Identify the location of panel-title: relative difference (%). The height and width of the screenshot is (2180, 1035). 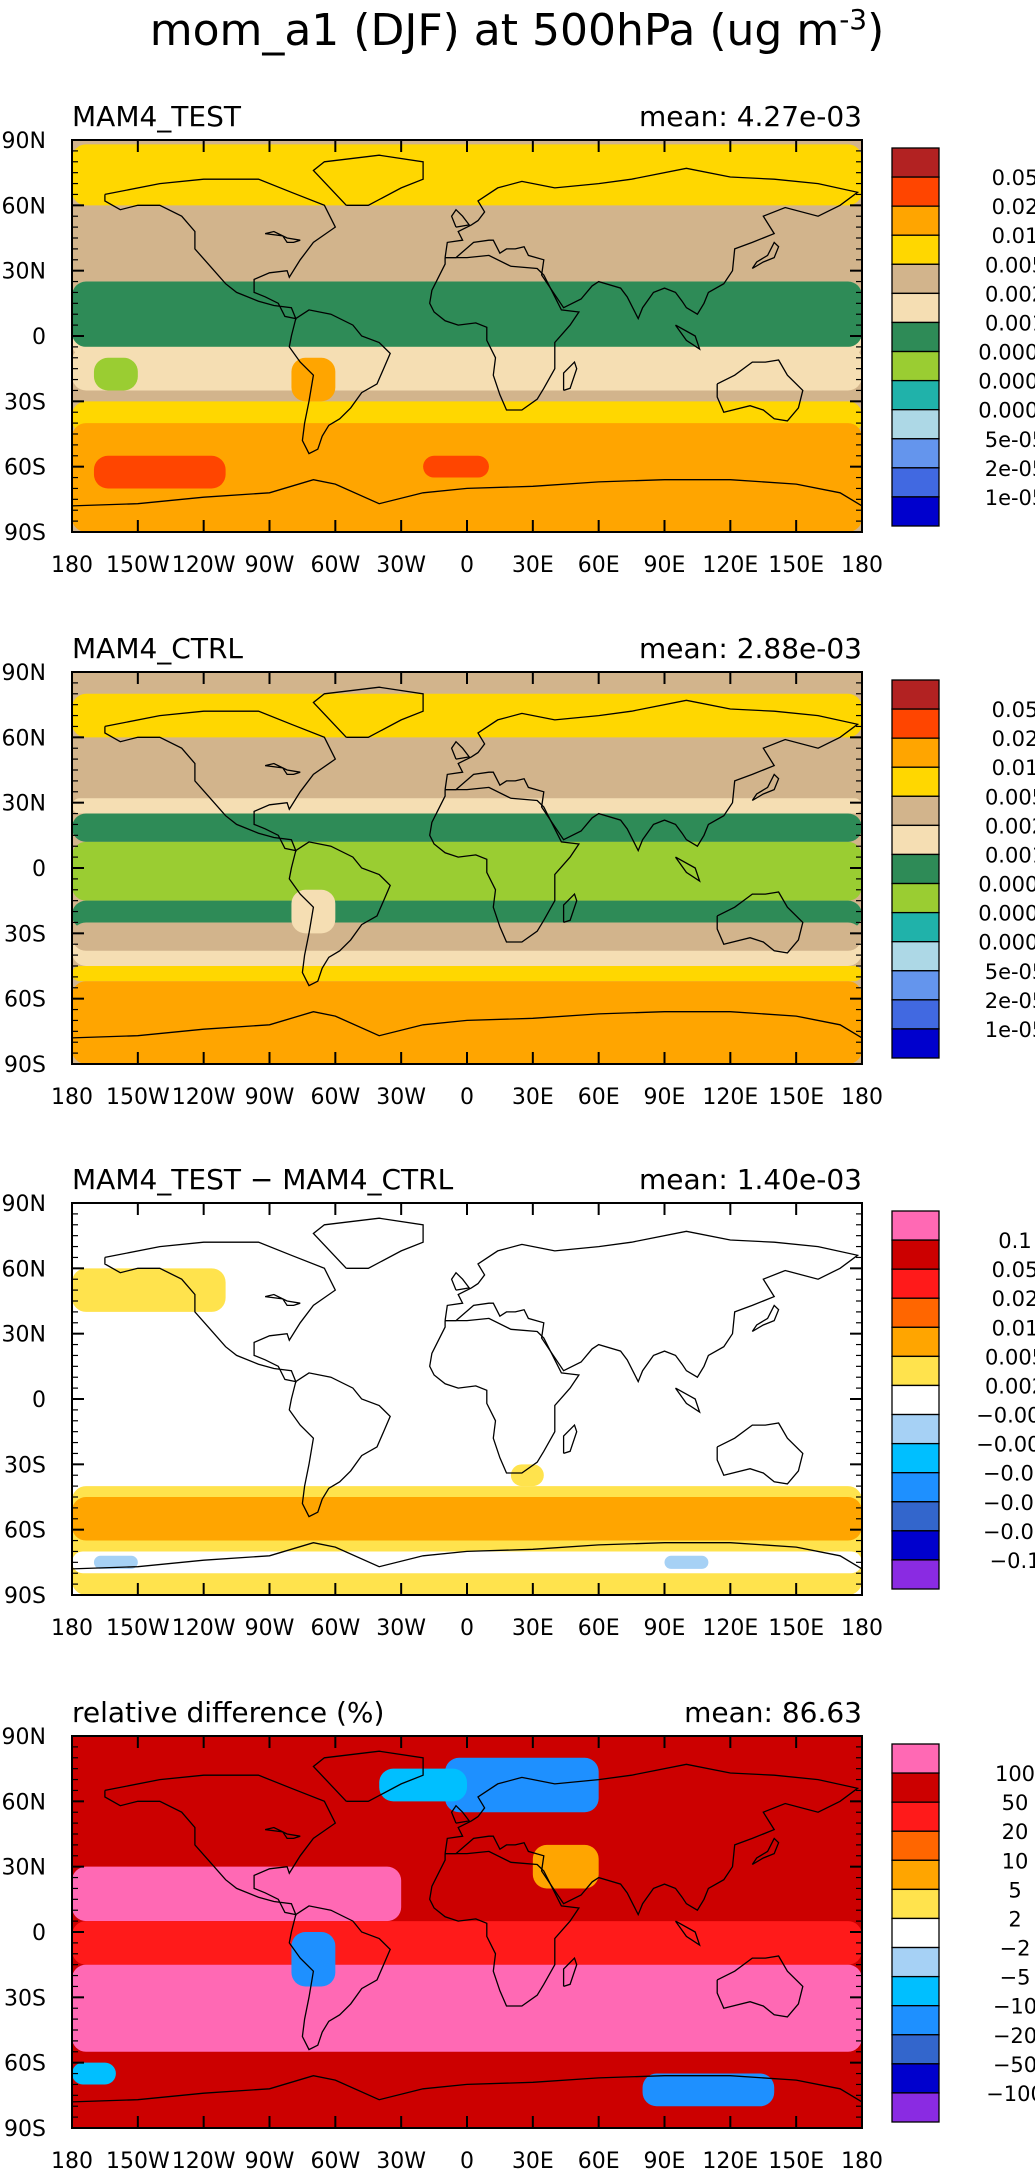
(228, 1712).